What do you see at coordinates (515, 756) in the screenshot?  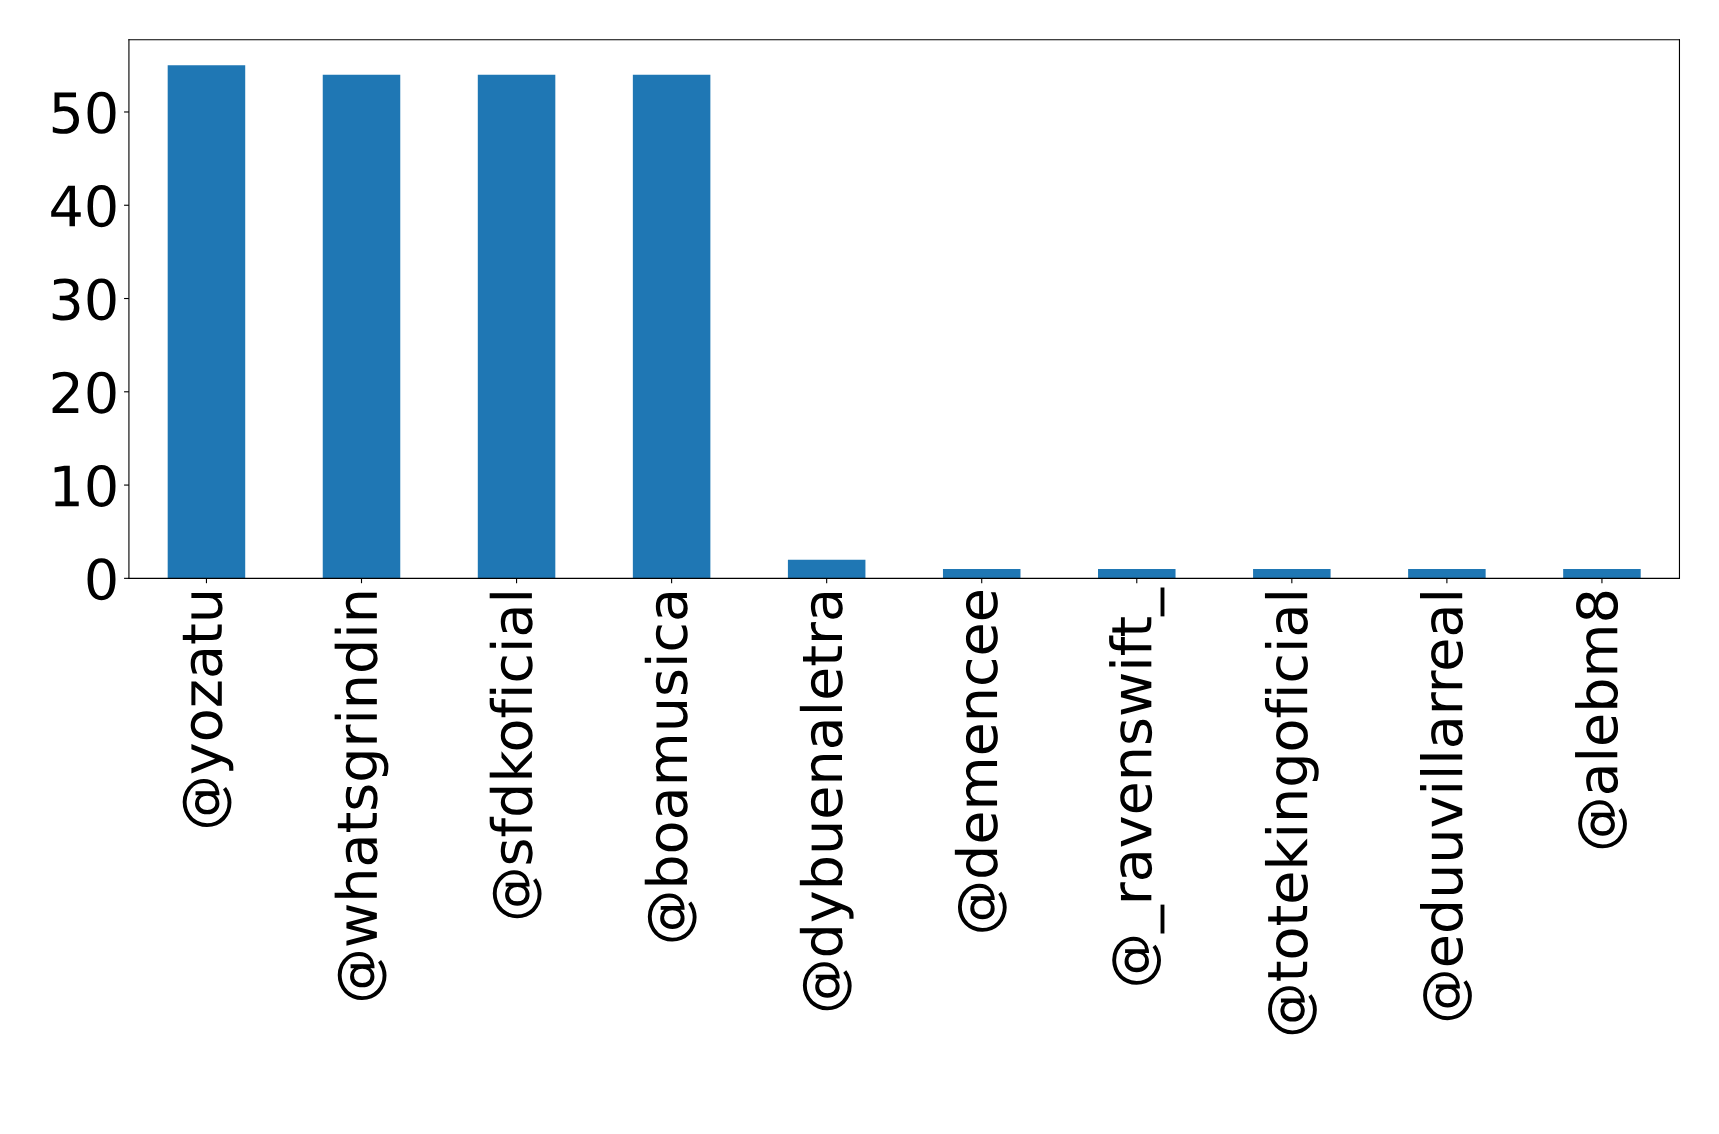 I see `x-tick-label: @sfdkoficial` at bounding box center [515, 756].